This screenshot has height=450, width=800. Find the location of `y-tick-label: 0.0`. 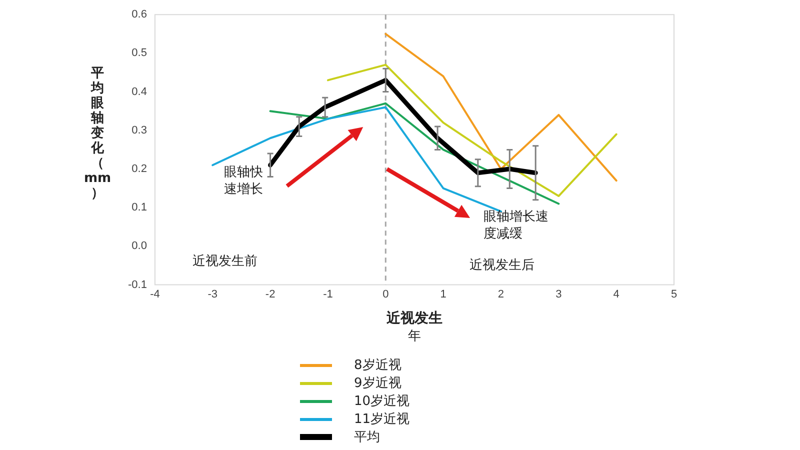

y-tick-label: 0.0 is located at coordinates (139, 246).